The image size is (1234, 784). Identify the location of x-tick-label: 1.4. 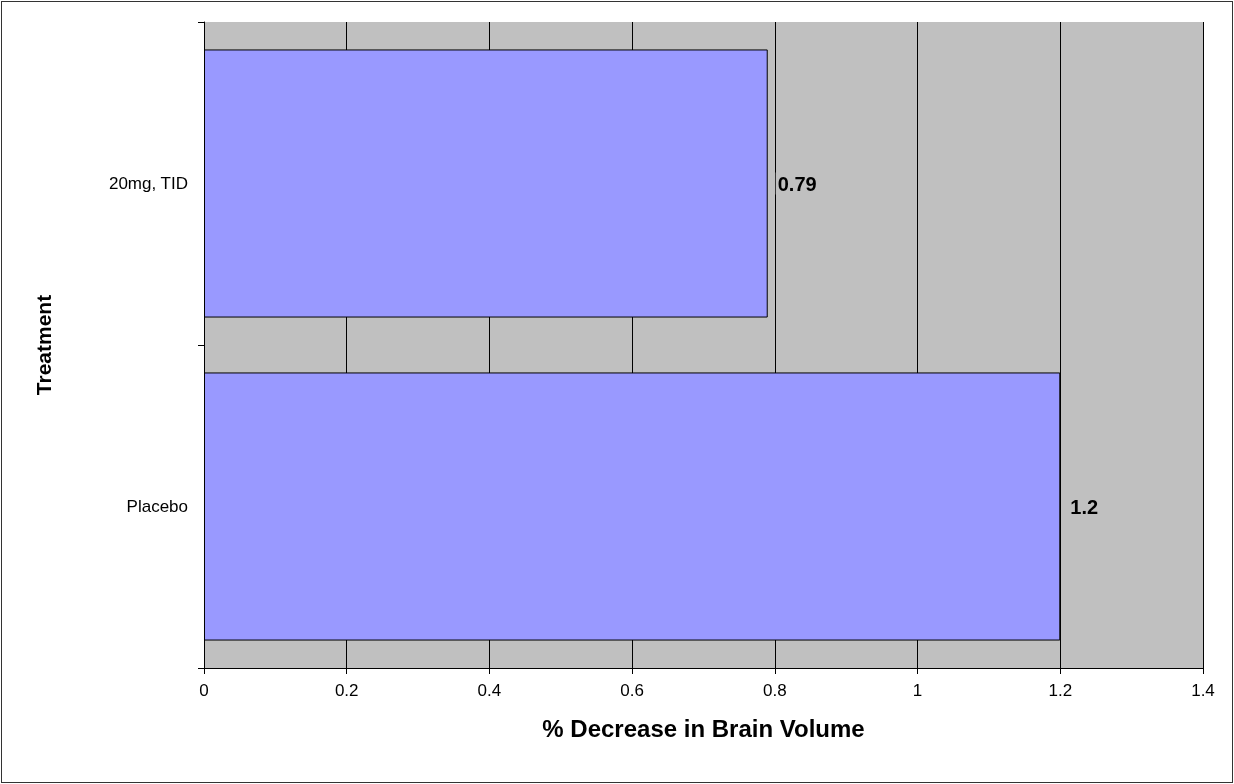
(1203, 690).